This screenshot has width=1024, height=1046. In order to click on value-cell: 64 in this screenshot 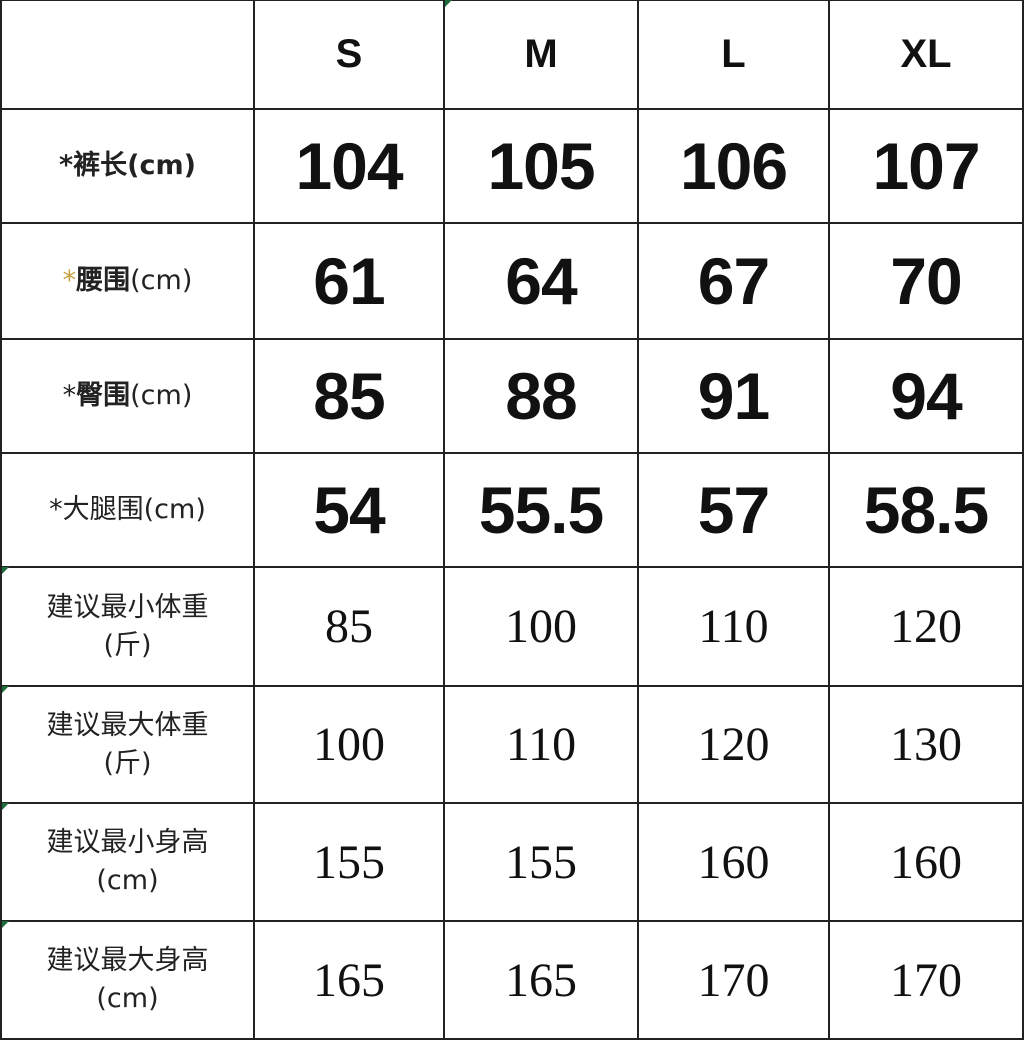, I will do `click(541, 281)`.